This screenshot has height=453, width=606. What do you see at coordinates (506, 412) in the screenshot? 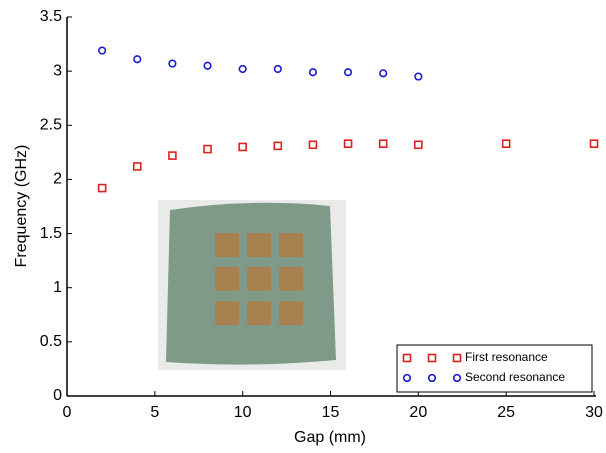
I see `x-tick-label: 25` at bounding box center [506, 412].